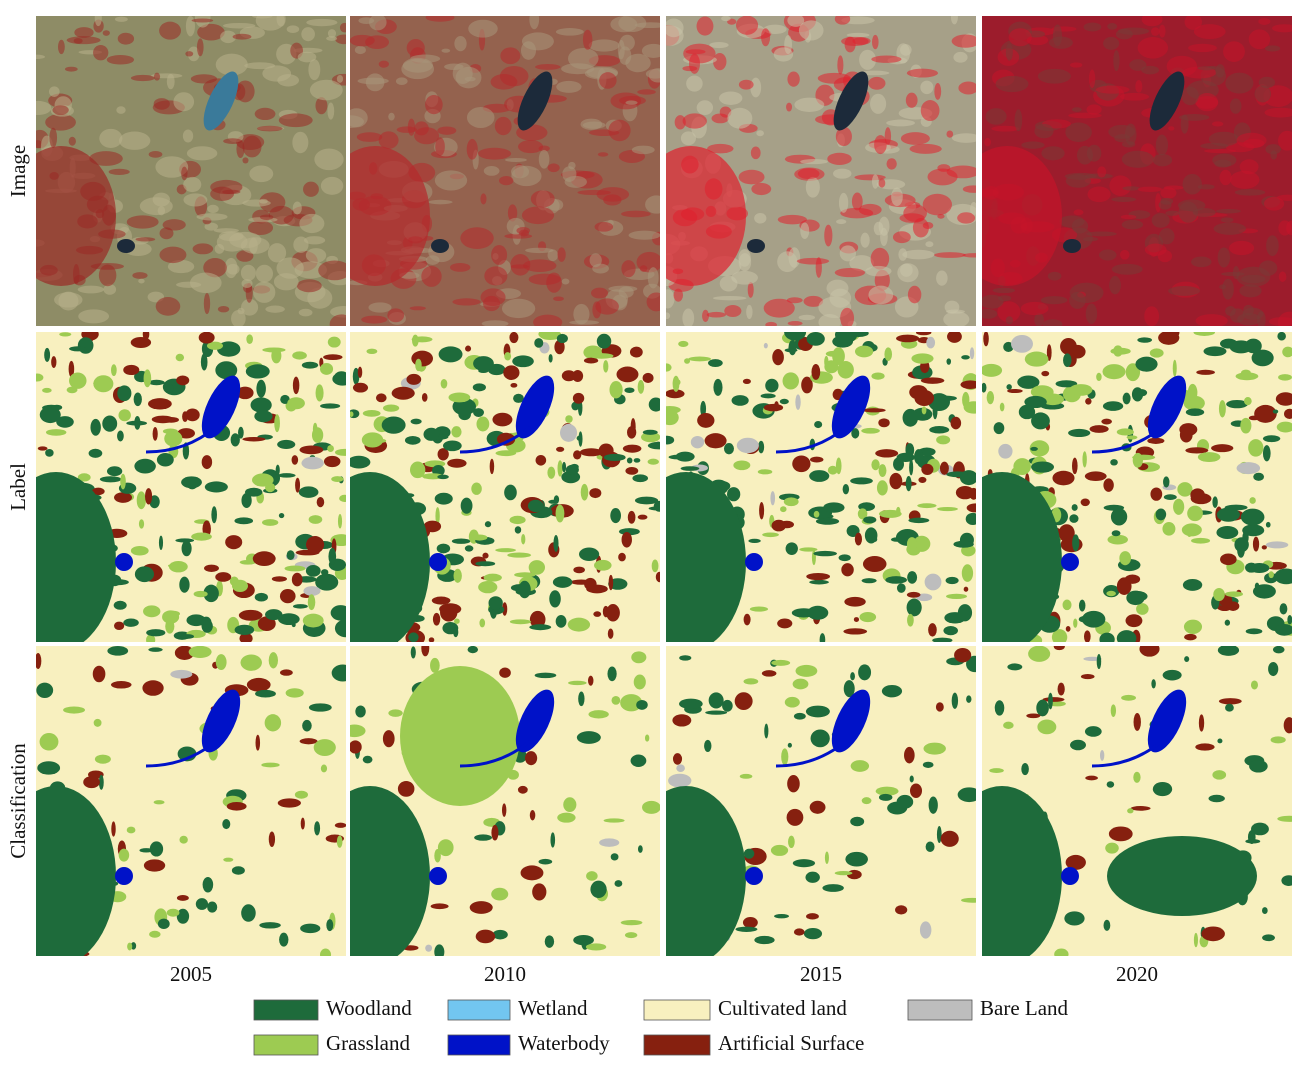 This screenshot has width=1308, height=1068. I want to click on image-dark-area, so click(1022, 216).